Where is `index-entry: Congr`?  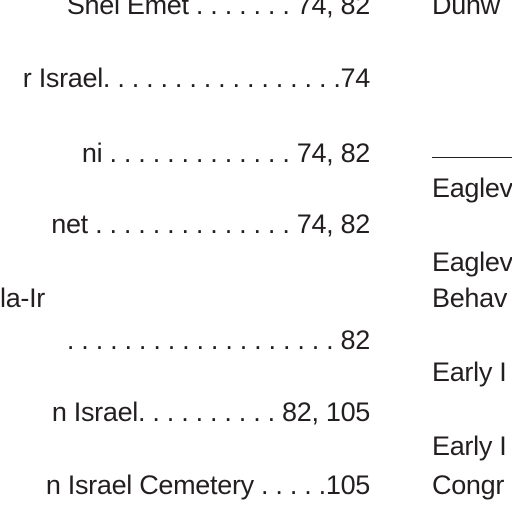 index-entry: Congr is located at coordinates (468, 485).